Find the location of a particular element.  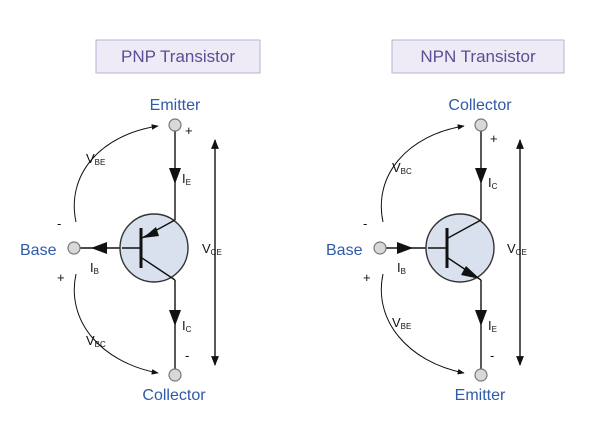

npn-title-box is located at coordinates (478, 56).